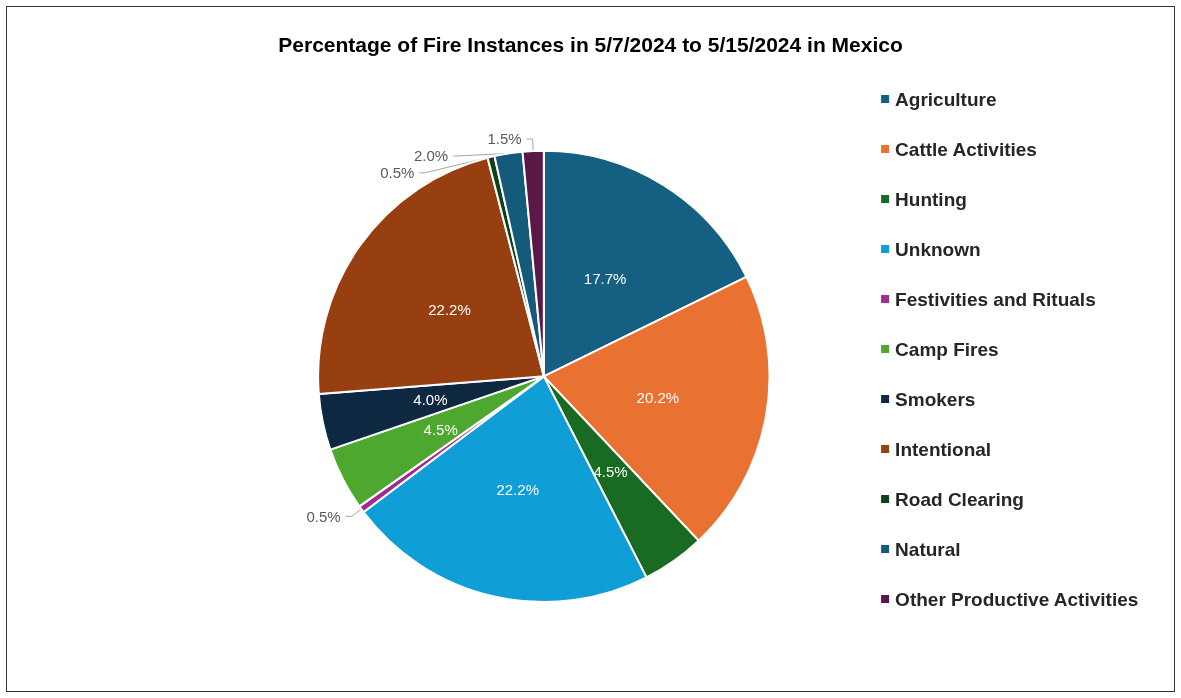 The height and width of the screenshot is (698, 1181). What do you see at coordinates (947, 349) in the screenshot?
I see `legend-label: Camp Fires` at bounding box center [947, 349].